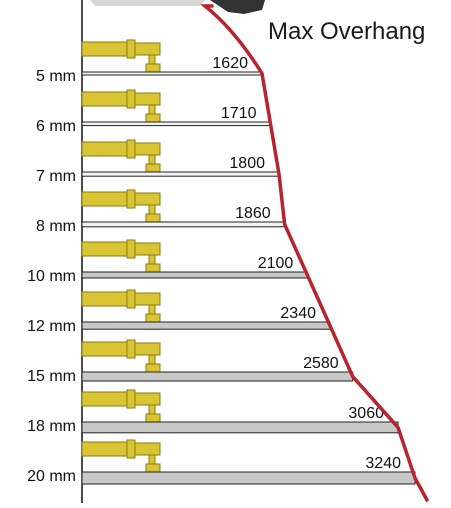 Image resolution: width=451 pixels, height=508 pixels. What do you see at coordinates (56, 76) in the screenshot?
I see `thickness-label: 5 mm` at bounding box center [56, 76].